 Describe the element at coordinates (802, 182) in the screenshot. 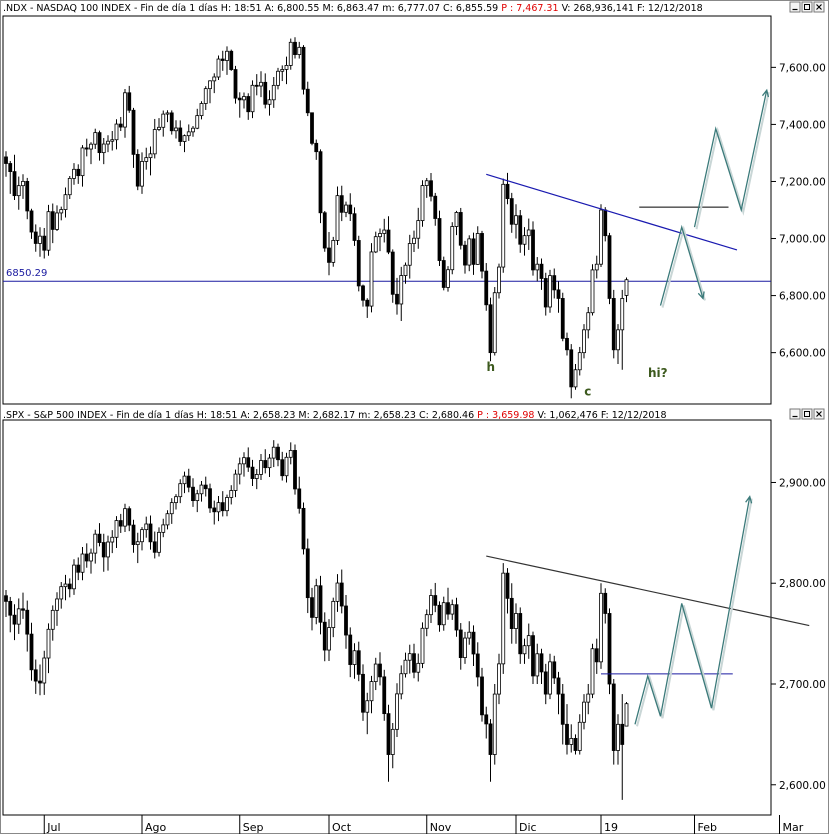

I see `y-tick-label: 7,200.00` at that location.